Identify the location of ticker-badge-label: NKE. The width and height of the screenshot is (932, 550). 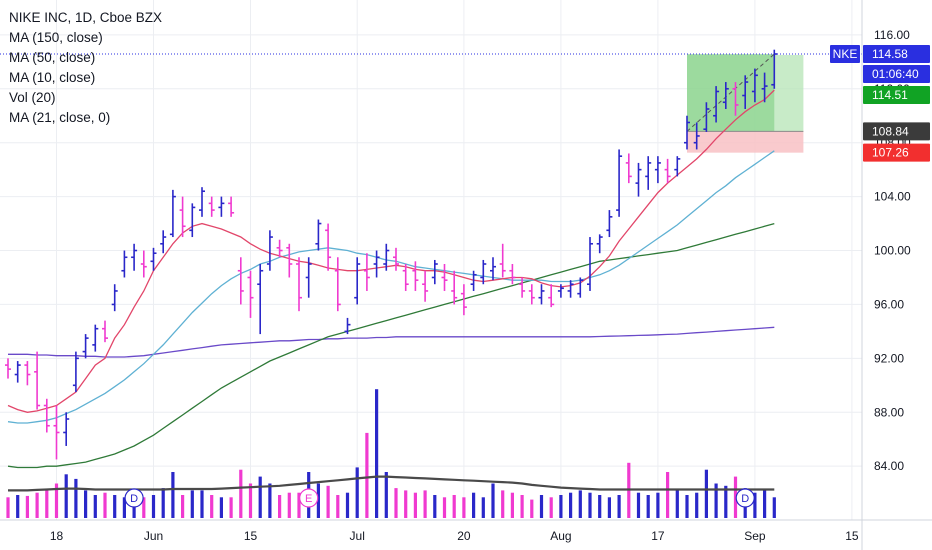
(845, 54).